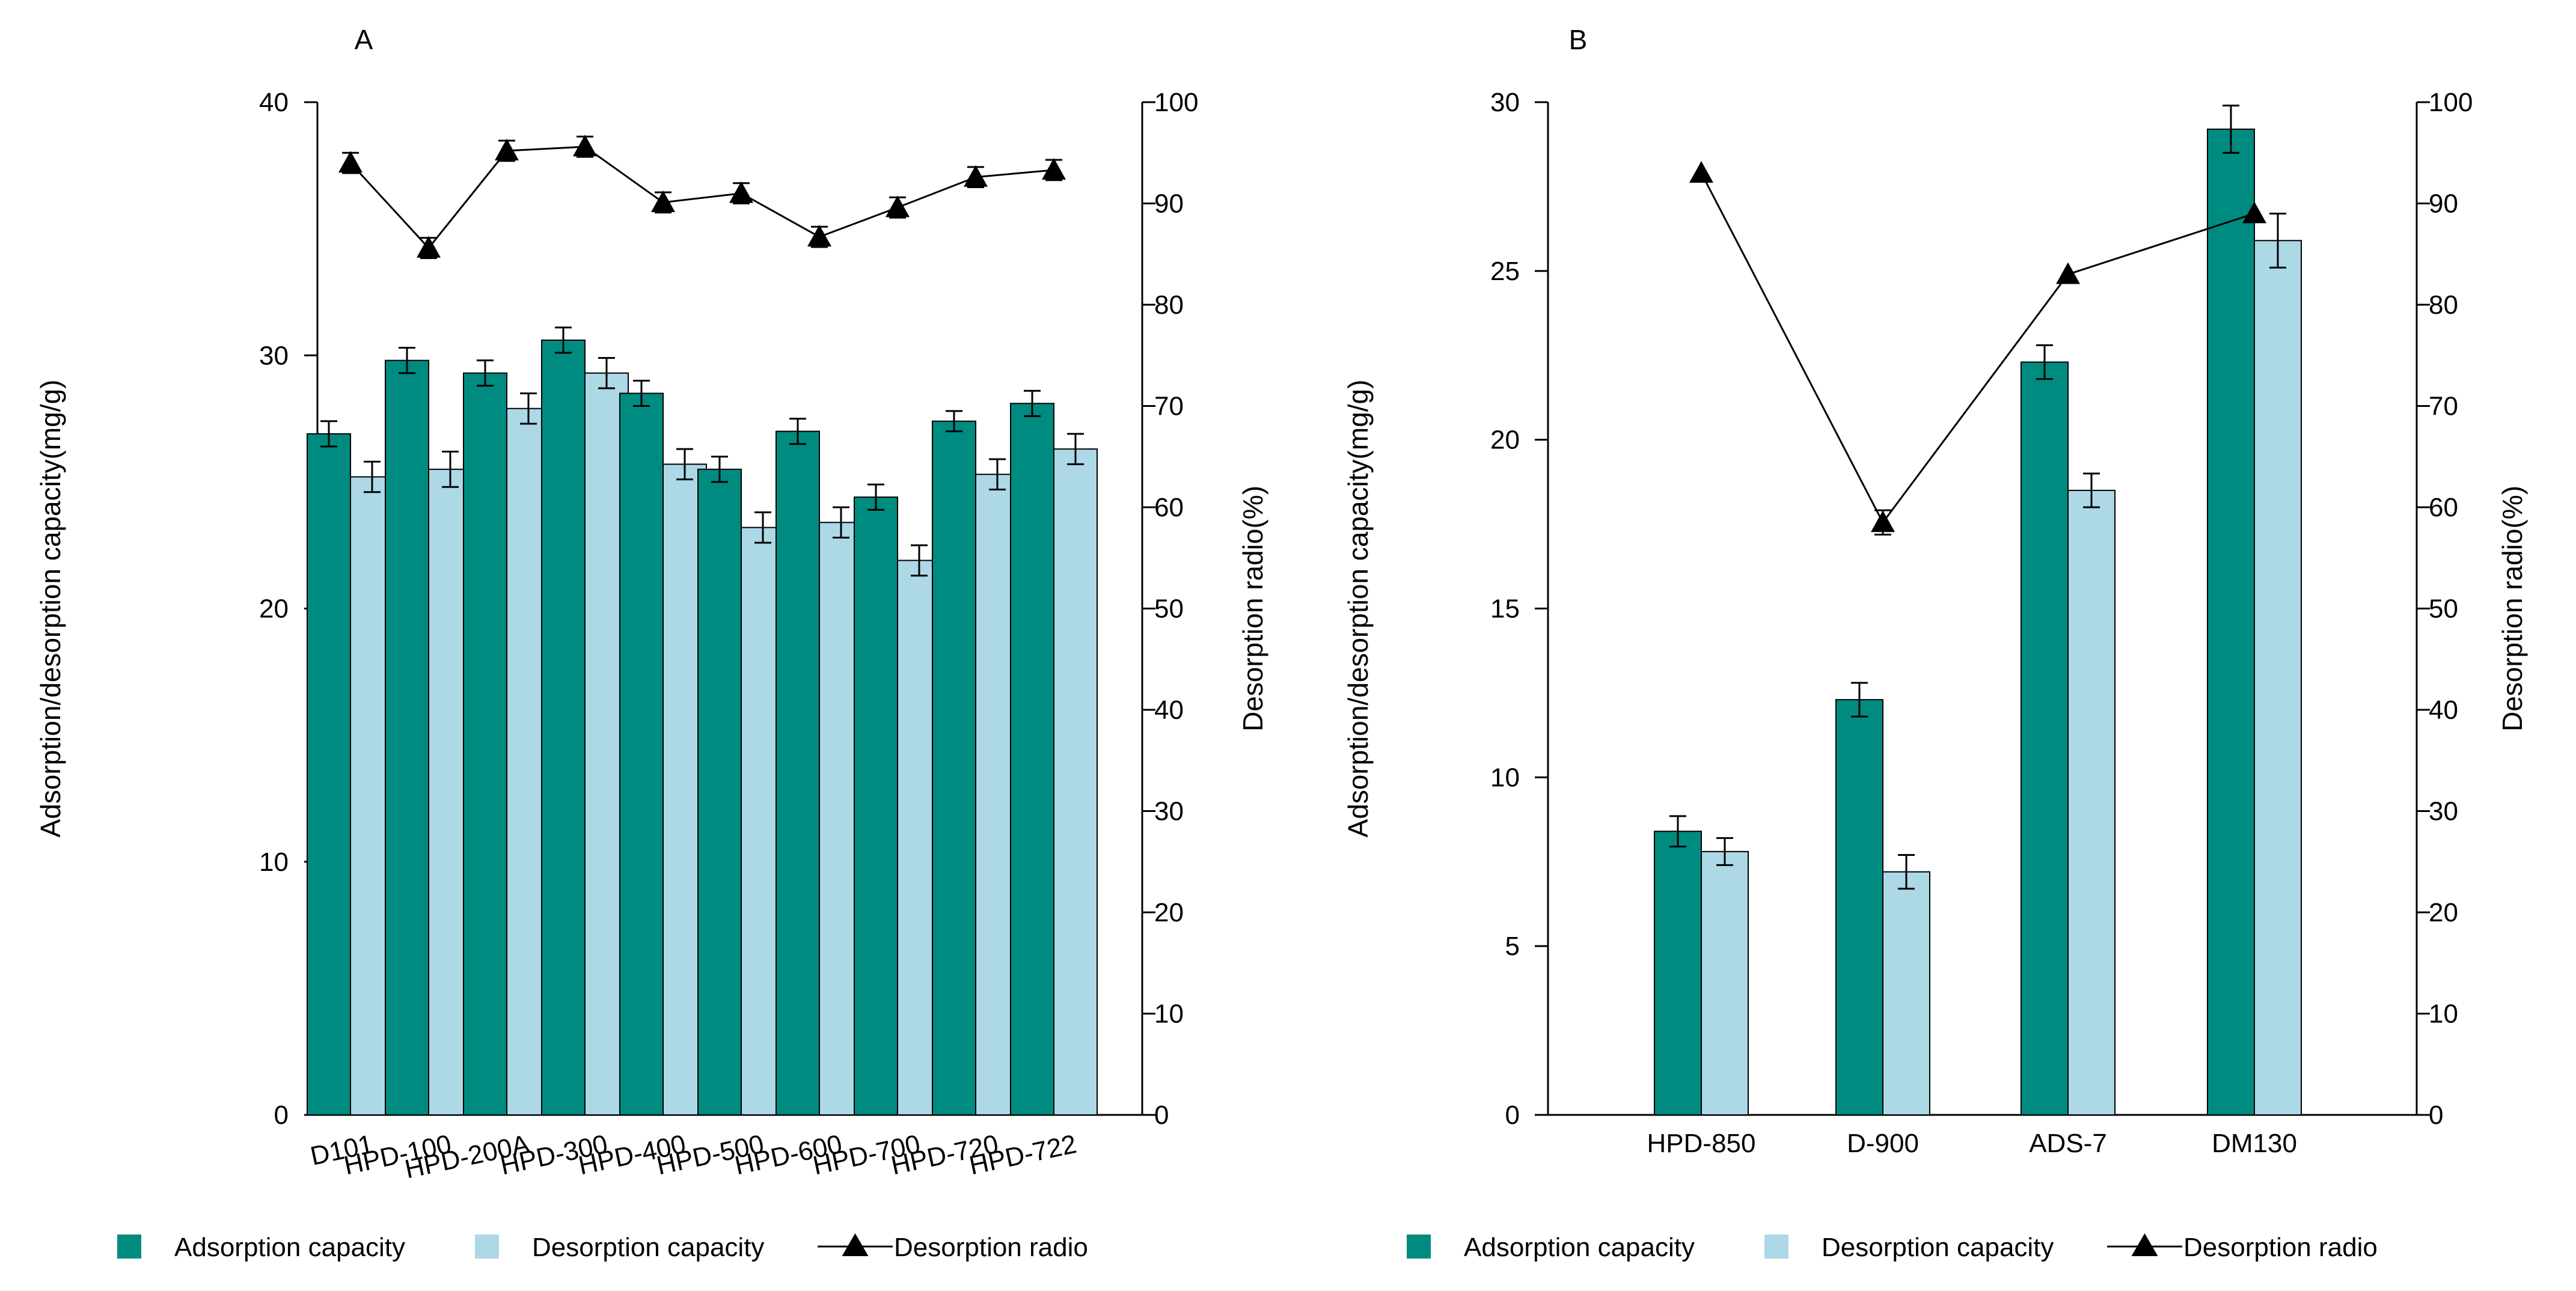  What do you see at coordinates (364, 39) in the screenshot?
I see `panel-label: A` at bounding box center [364, 39].